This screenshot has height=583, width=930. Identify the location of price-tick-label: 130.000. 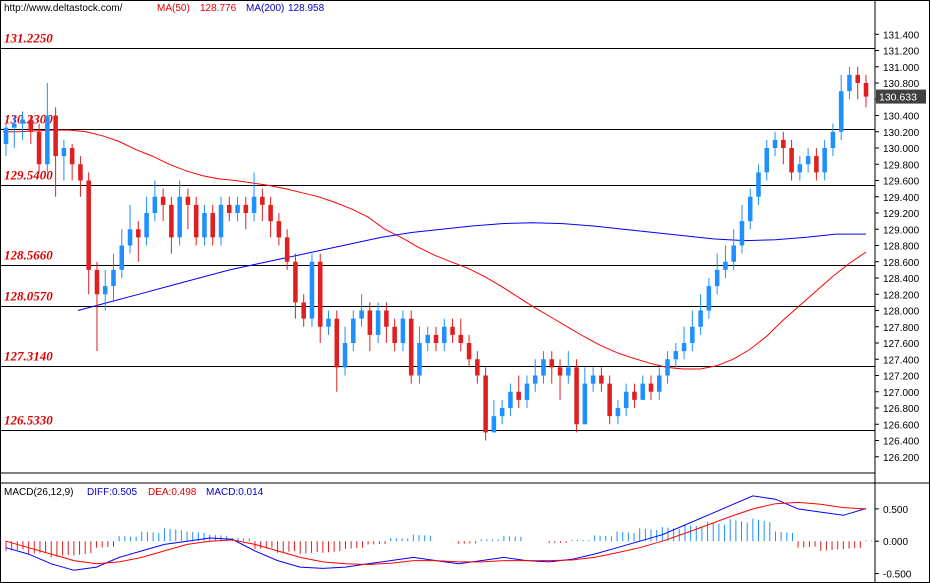
(901, 149).